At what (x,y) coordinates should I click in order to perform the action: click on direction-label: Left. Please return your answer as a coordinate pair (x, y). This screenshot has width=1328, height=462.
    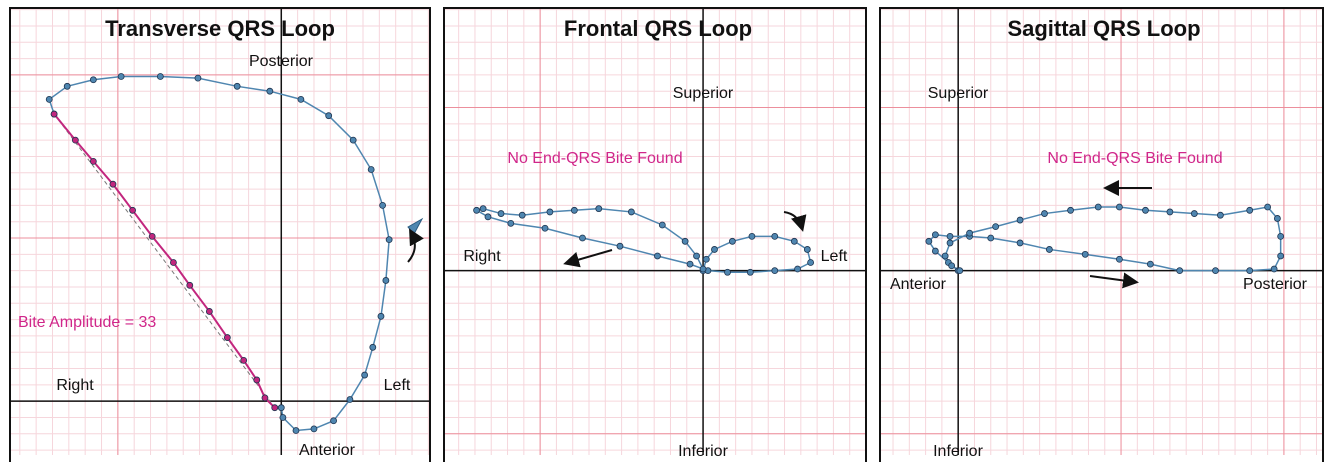
    Looking at the image, I should click on (834, 256).